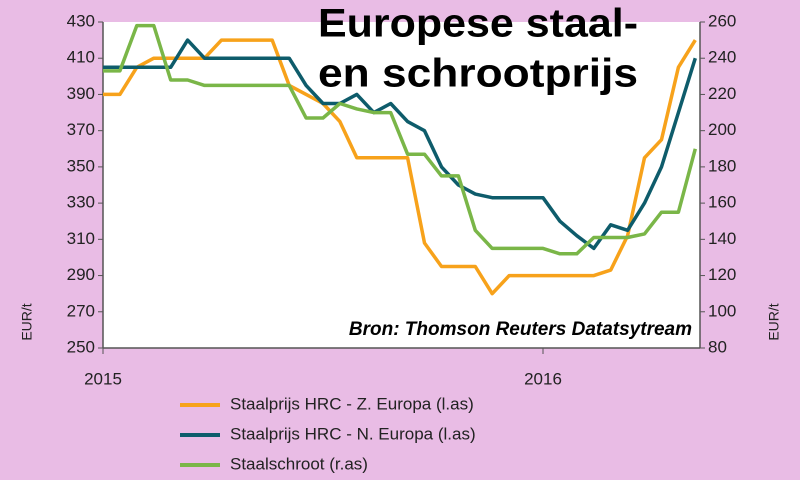 This screenshot has width=800, height=480. Describe the element at coordinates (722, 202) in the screenshot. I see `y2-tick-label: 160` at that location.